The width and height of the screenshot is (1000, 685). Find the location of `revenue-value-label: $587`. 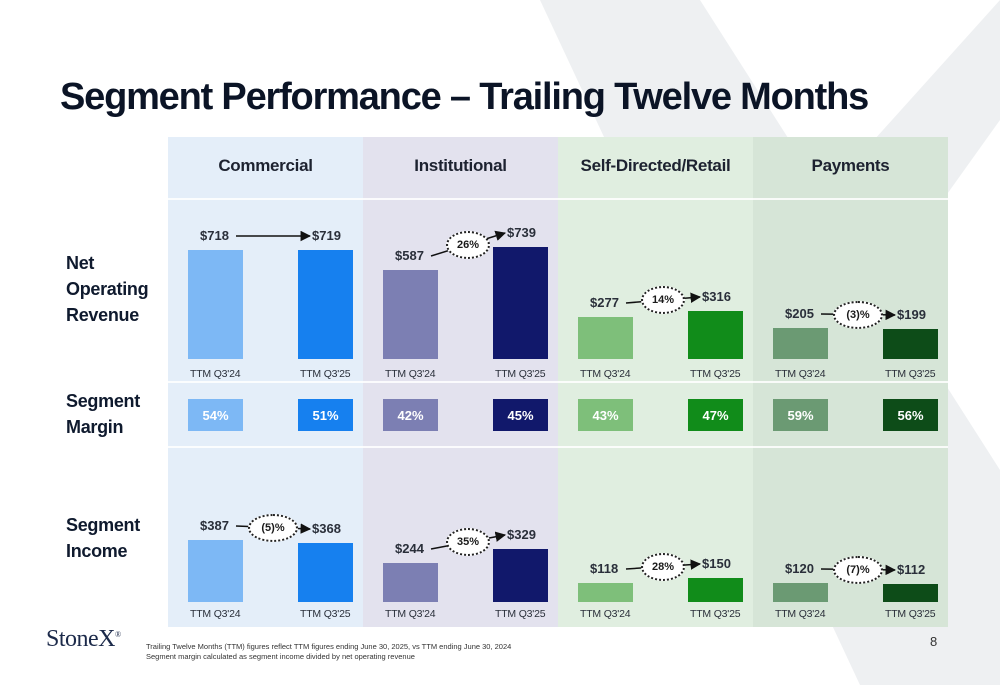

revenue-value-label: $587 is located at coordinates (409, 255).